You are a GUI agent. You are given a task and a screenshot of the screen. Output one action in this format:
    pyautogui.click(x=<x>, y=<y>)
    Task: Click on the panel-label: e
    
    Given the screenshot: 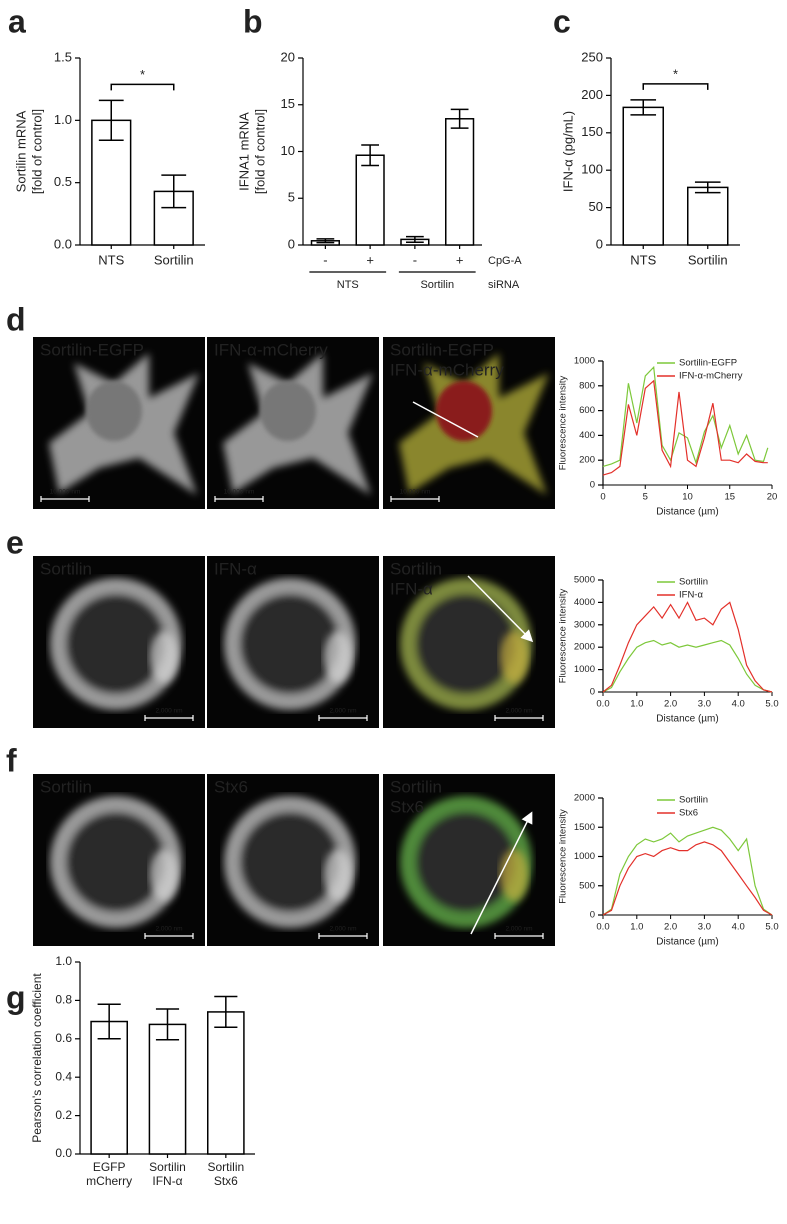 What is the action you would take?
    pyautogui.click(x=15, y=542)
    